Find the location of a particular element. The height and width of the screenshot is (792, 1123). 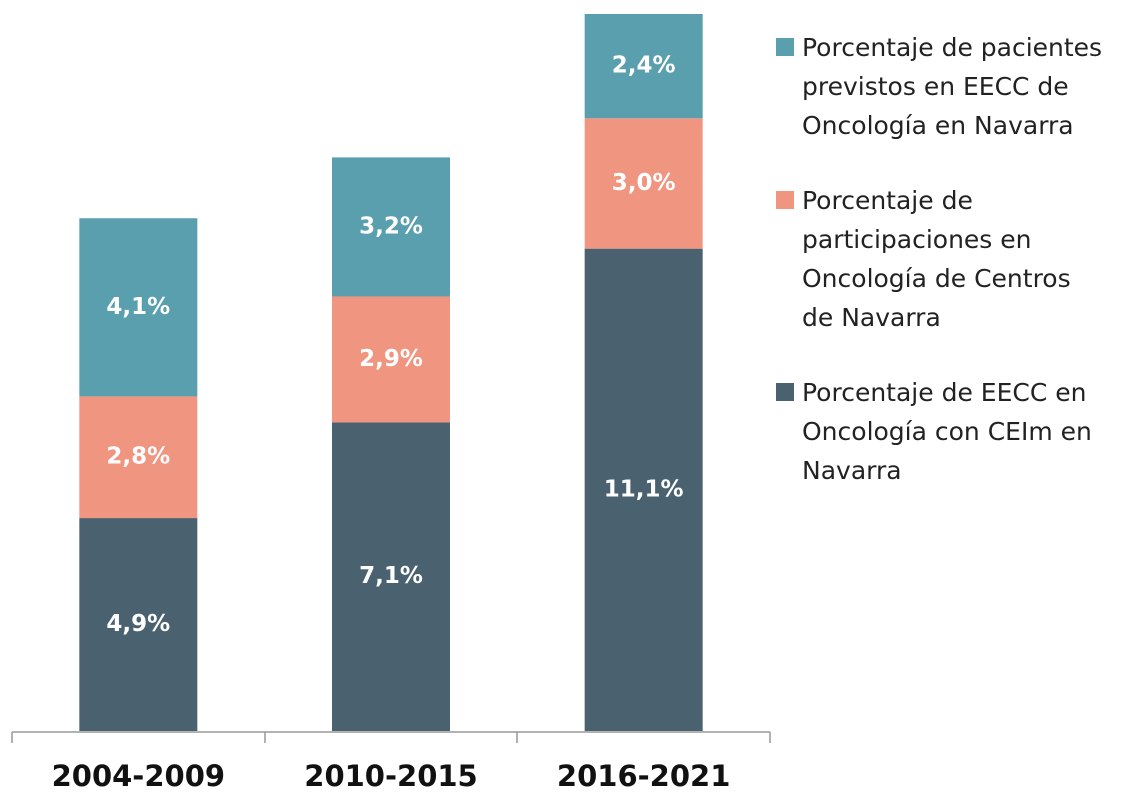

data-label: 2,4% is located at coordinates (644, 66).